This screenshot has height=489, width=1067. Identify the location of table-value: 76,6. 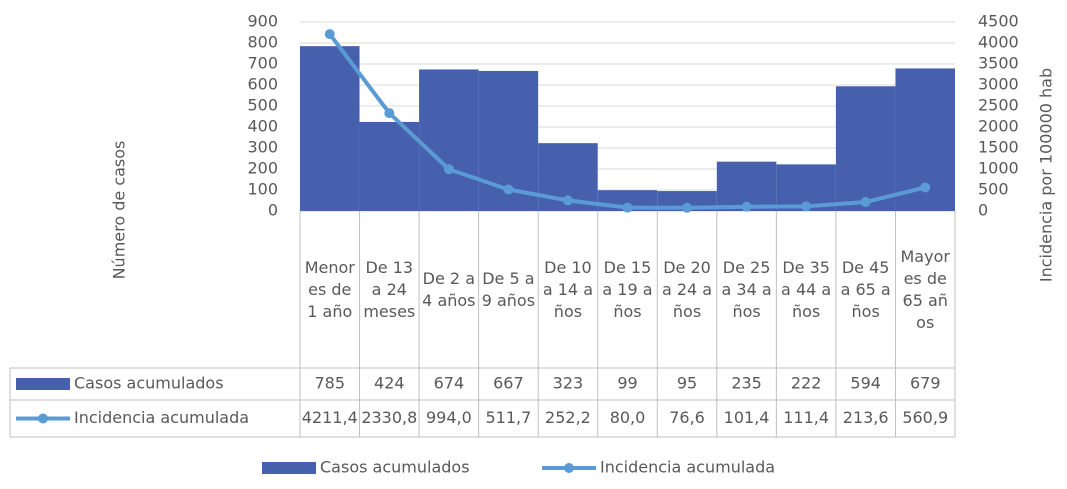
(687, 417).